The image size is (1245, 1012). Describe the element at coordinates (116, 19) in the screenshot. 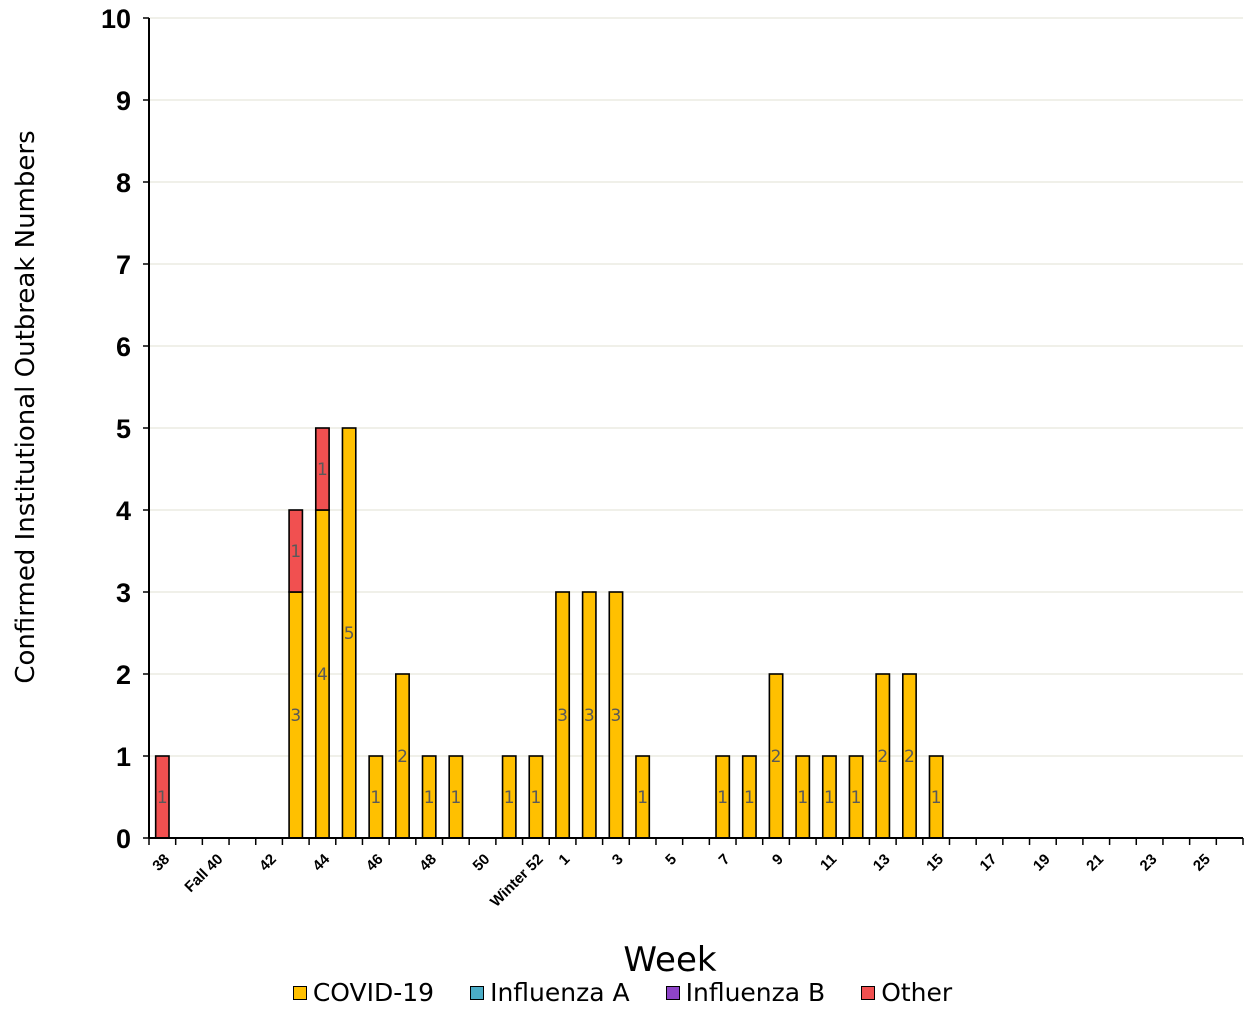

I see `y-tick-label: 10` at that location.